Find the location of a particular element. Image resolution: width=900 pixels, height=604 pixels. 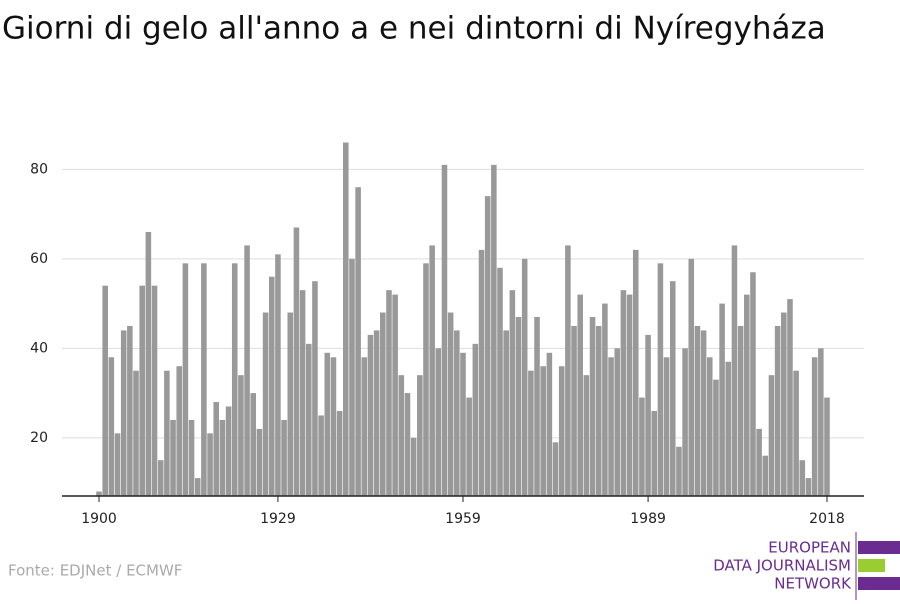

logo-text: NETWORK is located at coordinates (813, 584).